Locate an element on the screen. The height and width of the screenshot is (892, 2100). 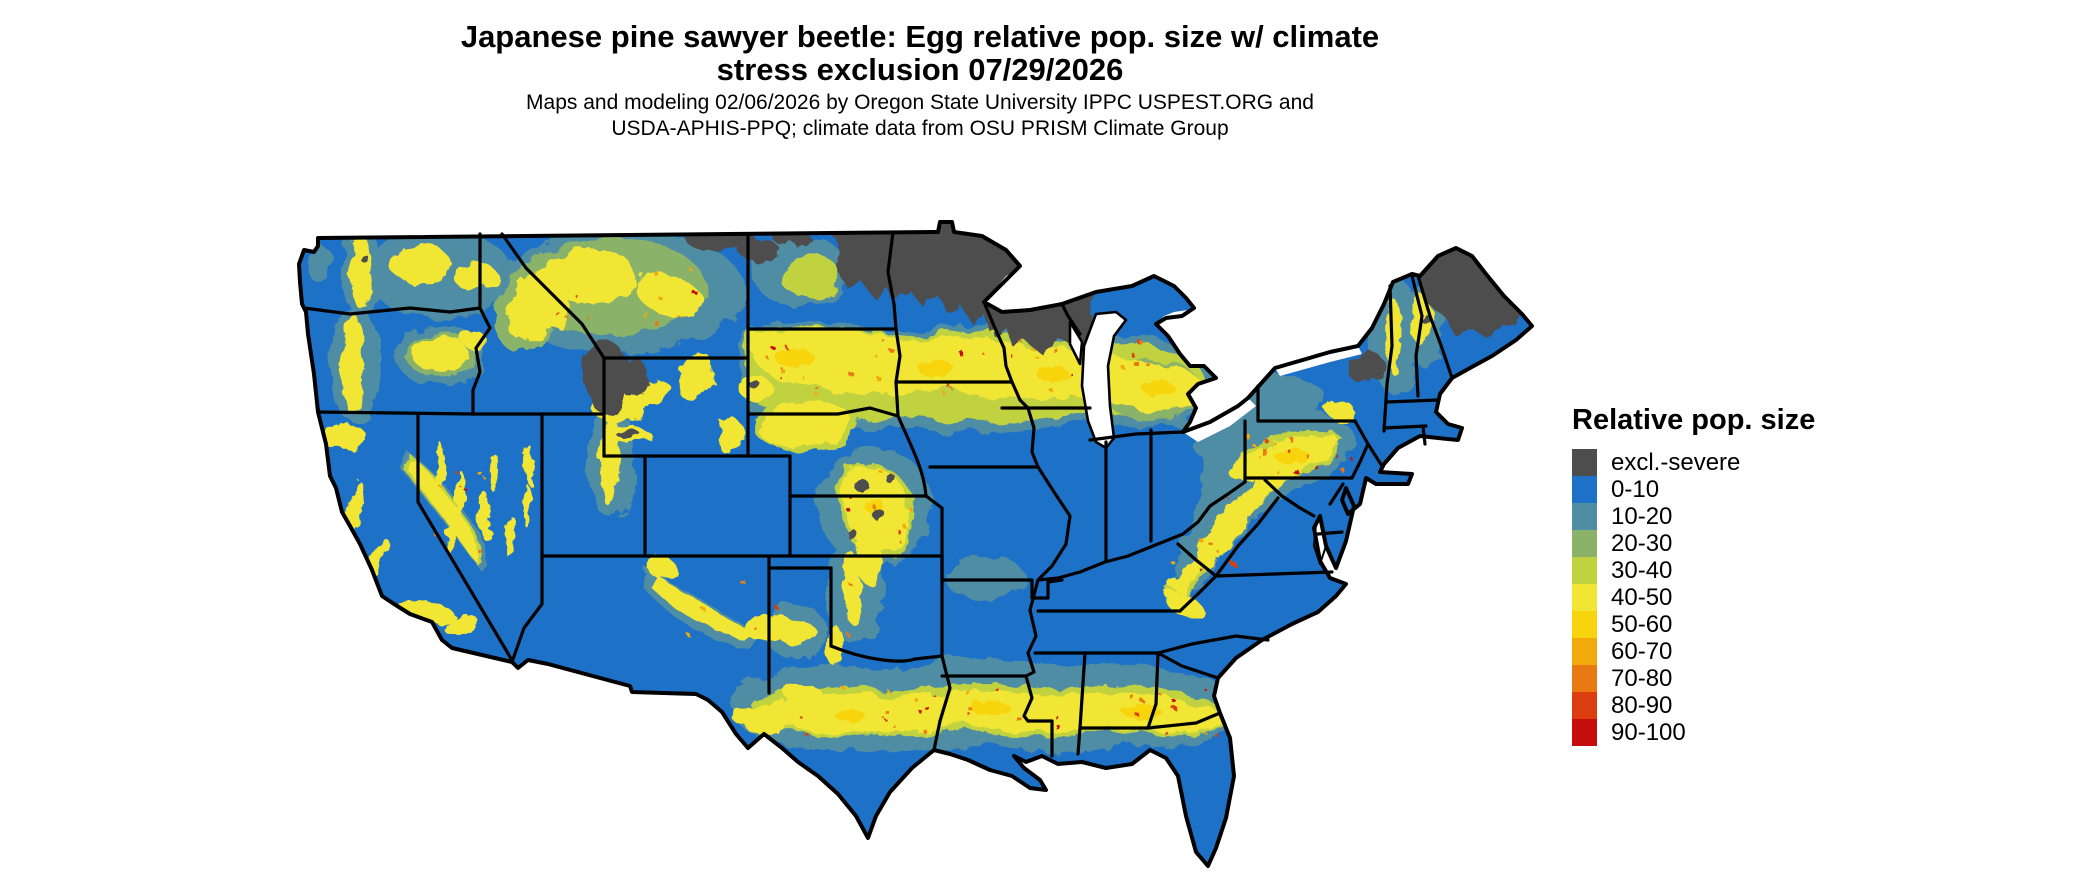
legend-label: 40-50 is located at coordinates (1642, 597).